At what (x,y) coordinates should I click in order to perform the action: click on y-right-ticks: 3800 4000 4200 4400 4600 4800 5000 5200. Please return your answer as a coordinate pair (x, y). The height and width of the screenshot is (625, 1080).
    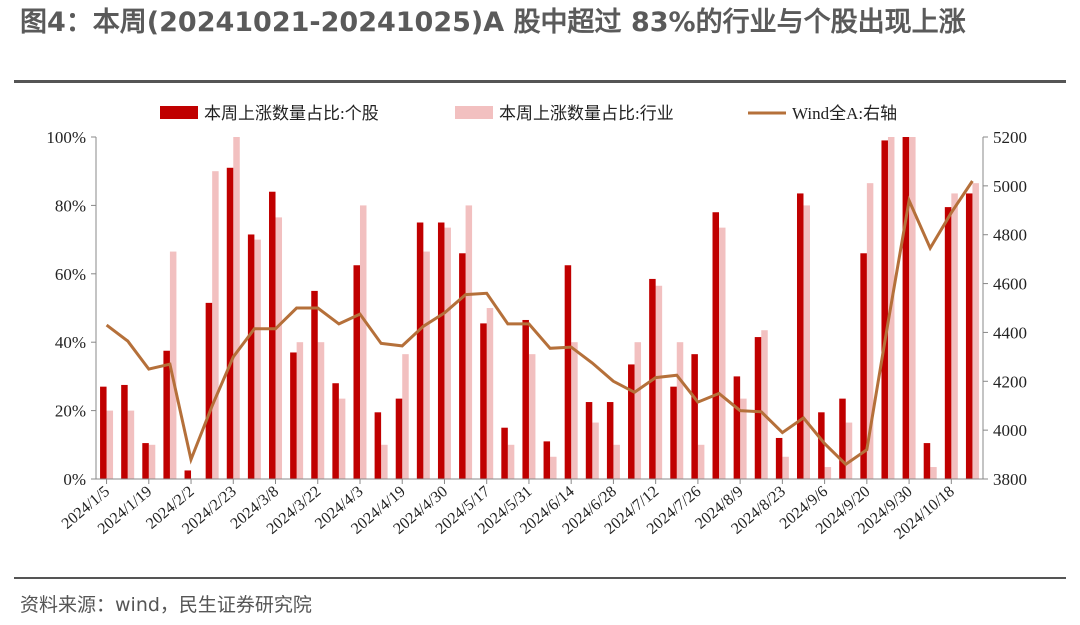
    Looking at the image, I should click on (1005, 308).